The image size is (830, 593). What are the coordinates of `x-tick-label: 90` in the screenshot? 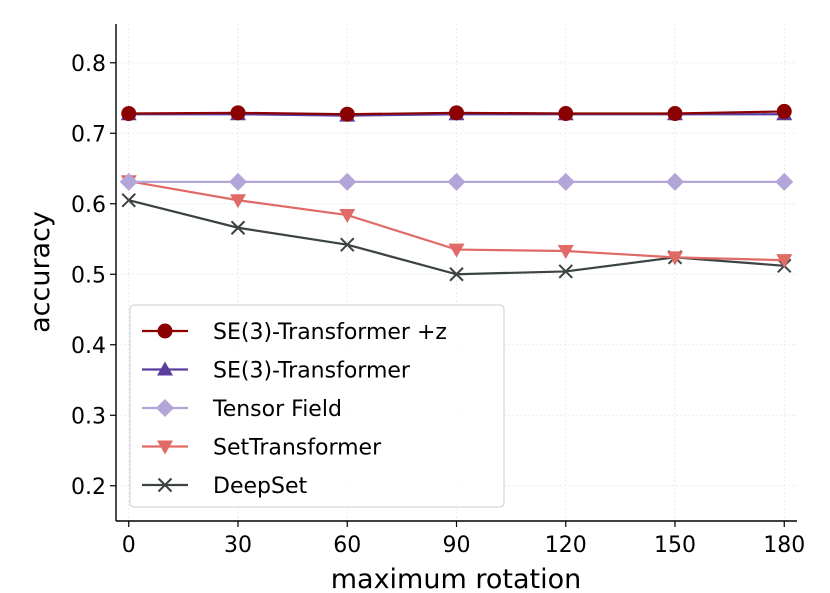 It's located at (457, 545).